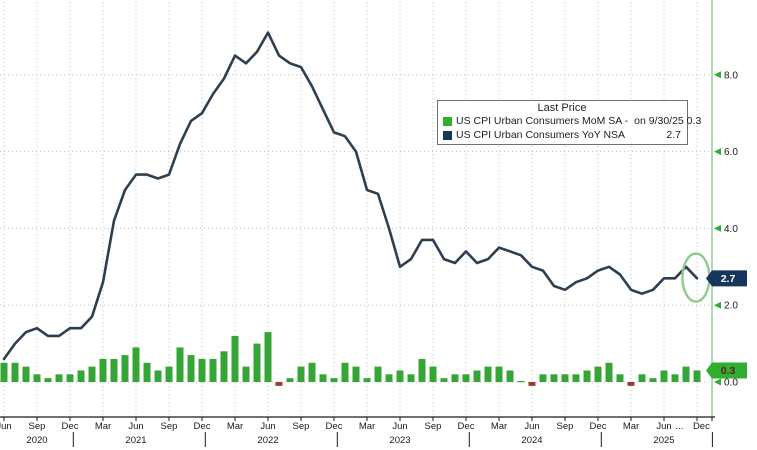 This screenshot has height=450, width=757. I want to click on y-tick-label: 2.0, so click(731, 306).